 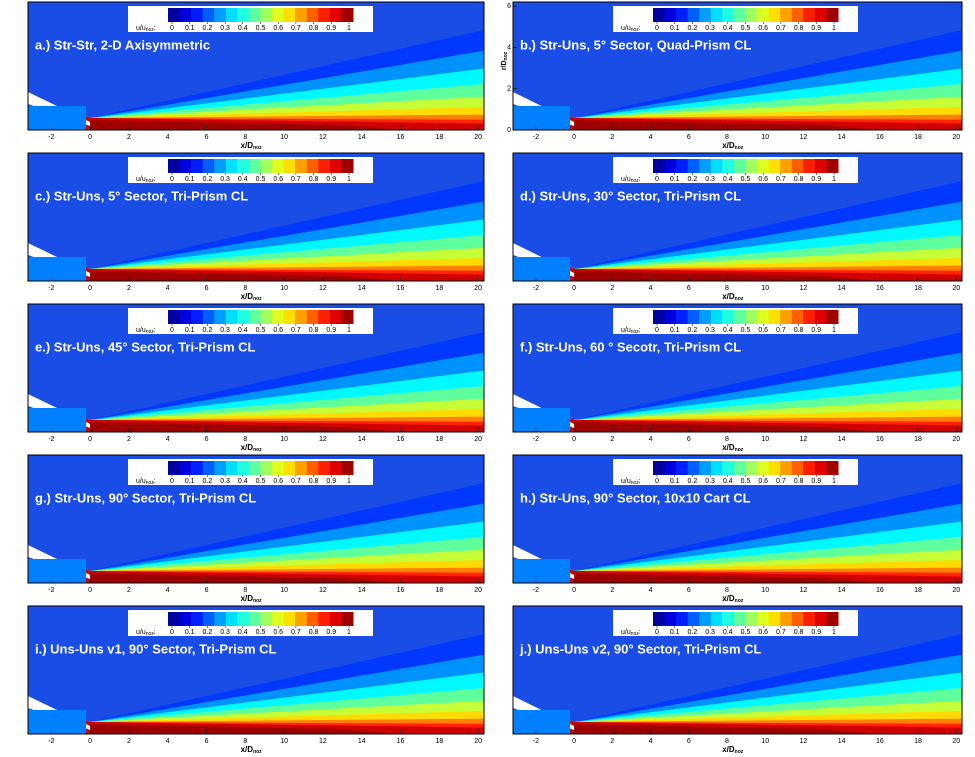 I want to click on colorbar-label-main: u/u, so click(x=141, y=632).